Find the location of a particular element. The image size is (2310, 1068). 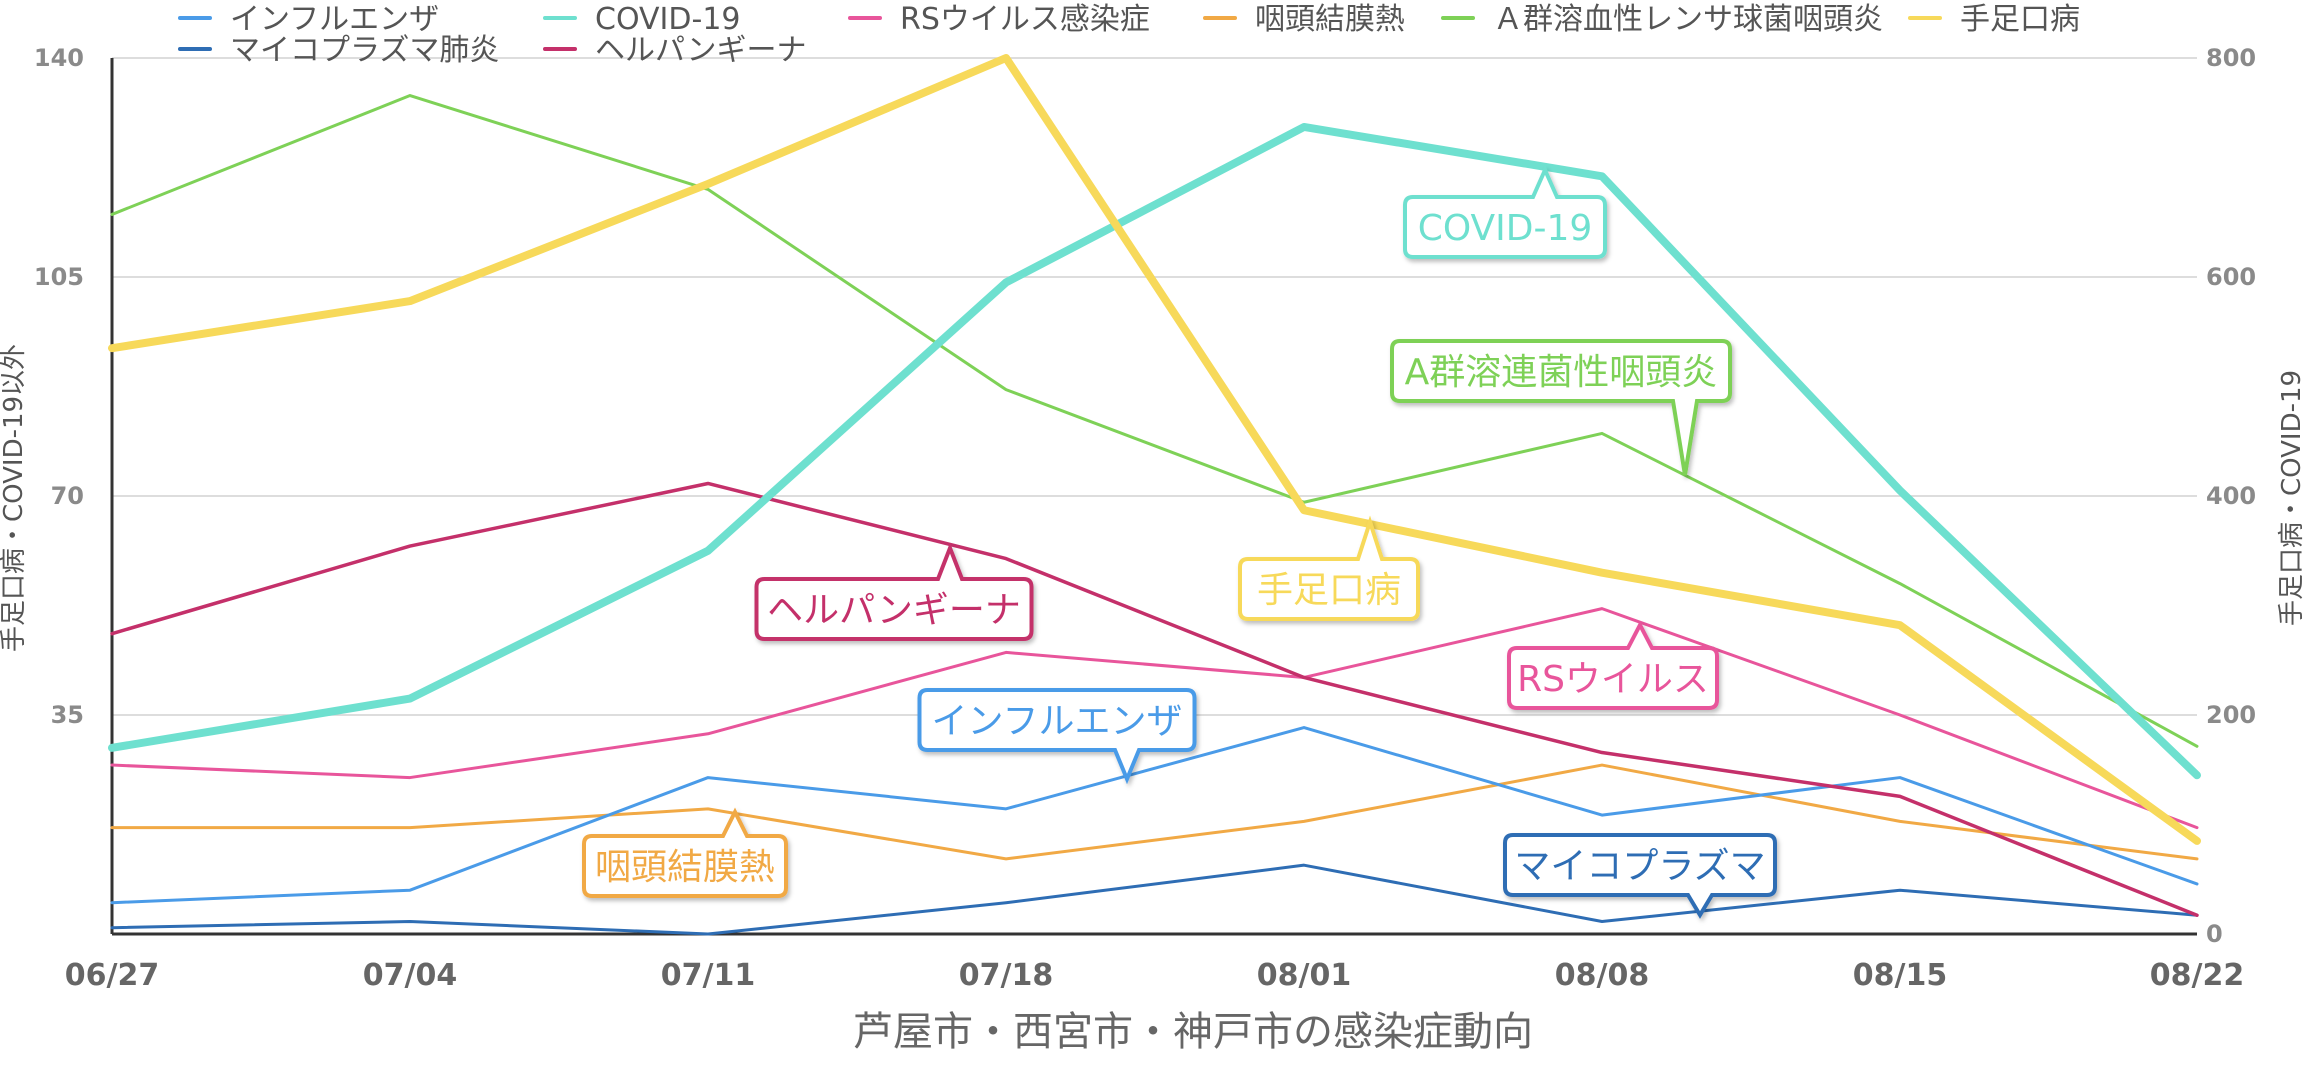

callout-label: 手足口病 is located at coordinates (1329, 590).